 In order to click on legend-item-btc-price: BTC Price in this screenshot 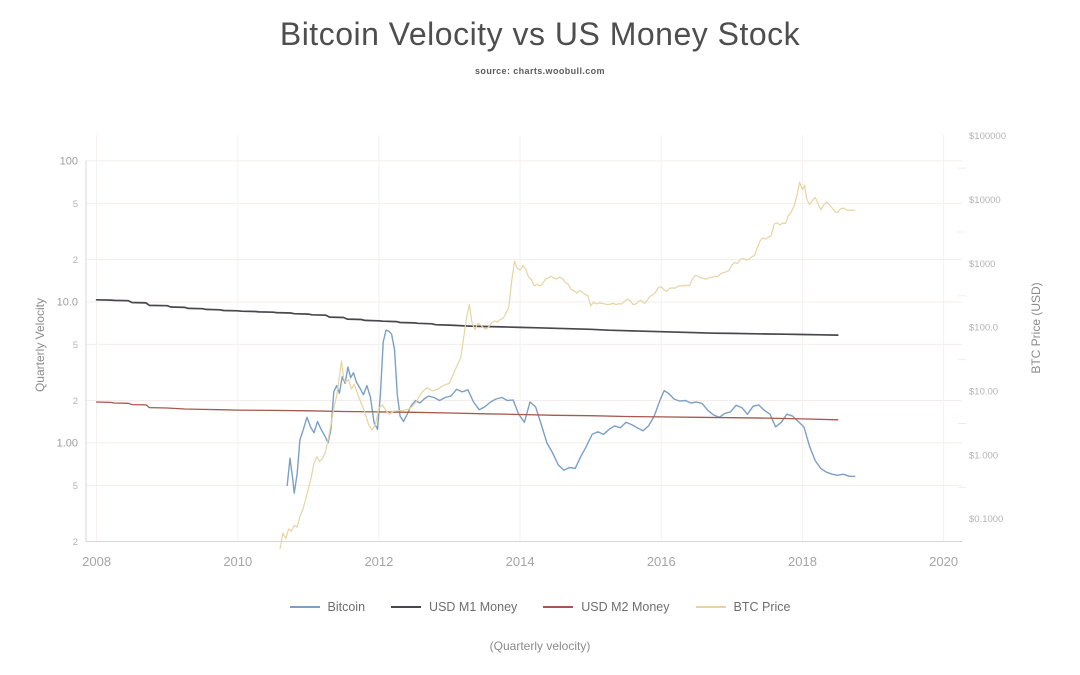, I will do `click(743, 607)`.